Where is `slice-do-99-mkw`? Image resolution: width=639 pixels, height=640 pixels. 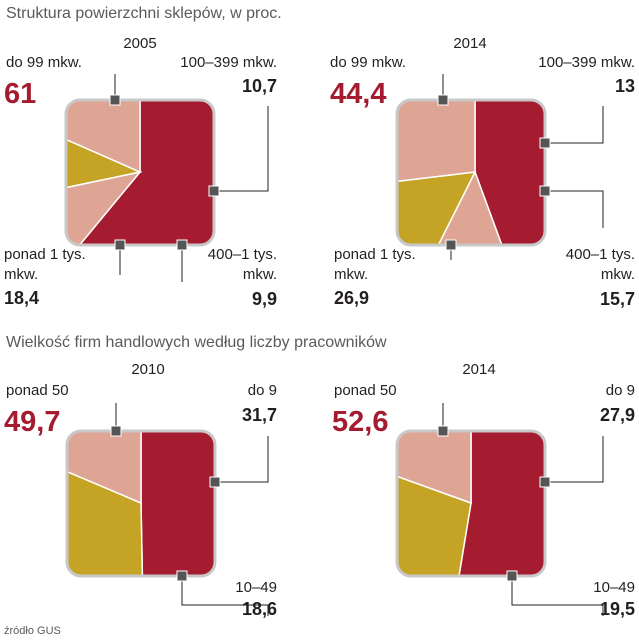 slice-do-99-mkw is located at coordinates (140, 172).